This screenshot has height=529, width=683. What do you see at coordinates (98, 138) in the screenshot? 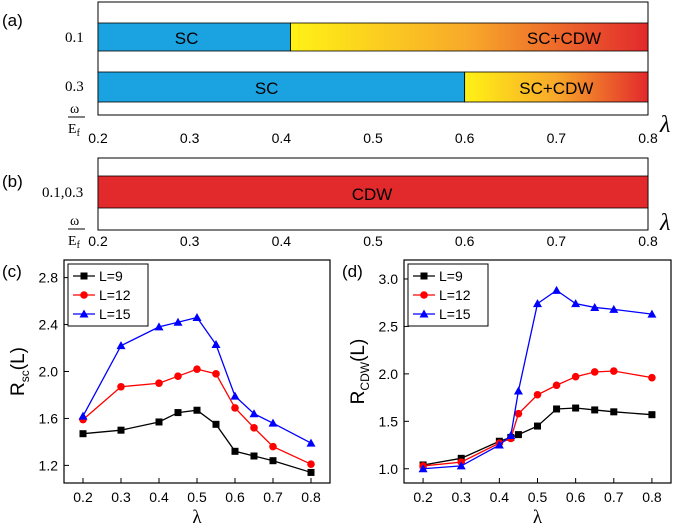
I see `x-a-tick-label: 0.2` at bounding box center [98, 138].